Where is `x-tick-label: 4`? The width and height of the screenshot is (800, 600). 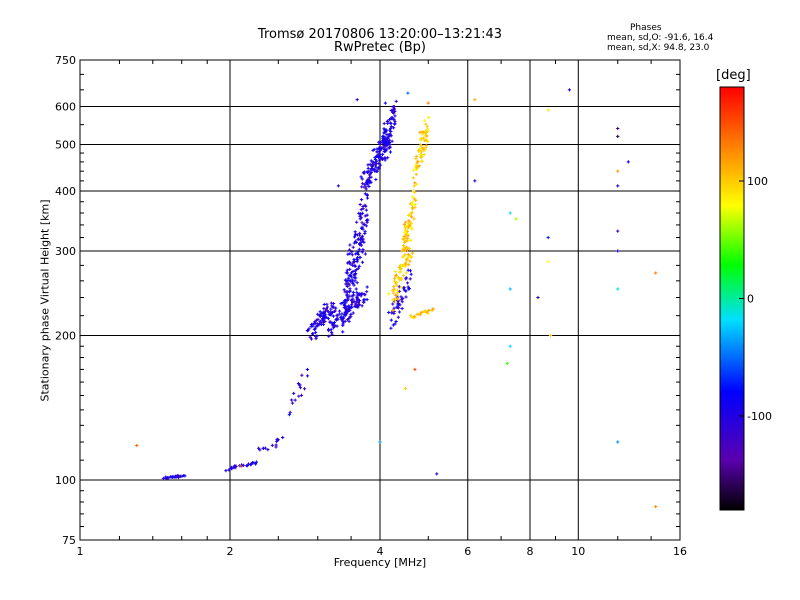 x-tick-label: 4 is located at coordinates (380, 551).